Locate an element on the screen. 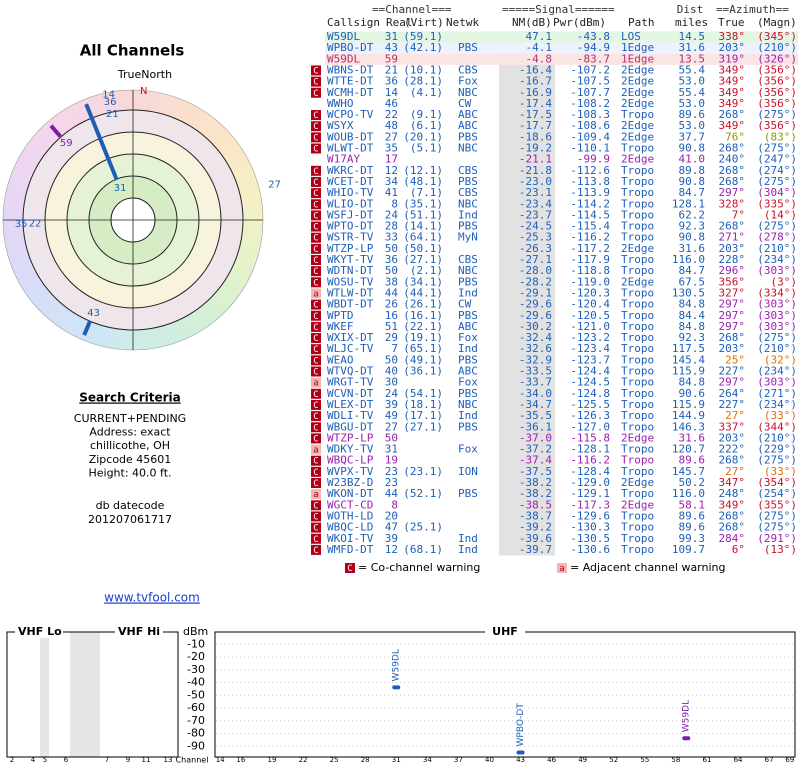 The width and height of the screenshot is (800, 768). table-cell: WPBO-DT is located at coordinates (350, 47).